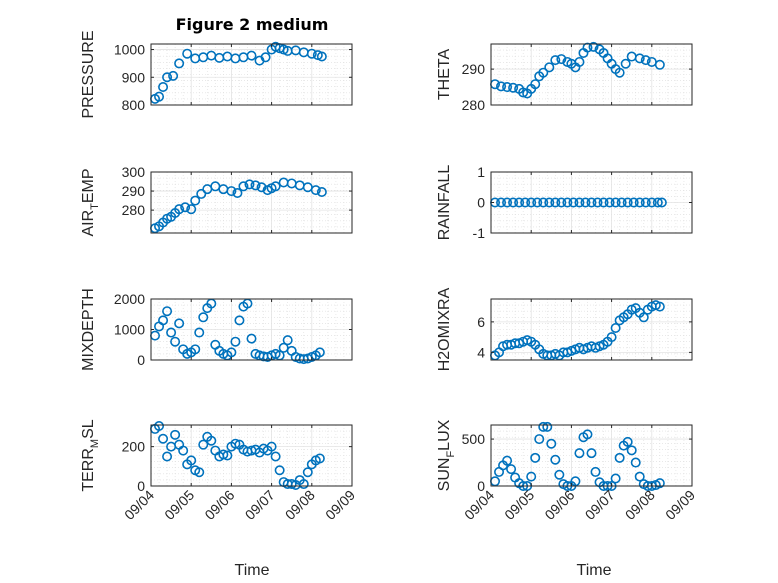 The height and width of the screenshot is (583, 778). Describe the element at coordinates (474, 69) in the screenshot. I see `y-tick-label: 290` at that location.